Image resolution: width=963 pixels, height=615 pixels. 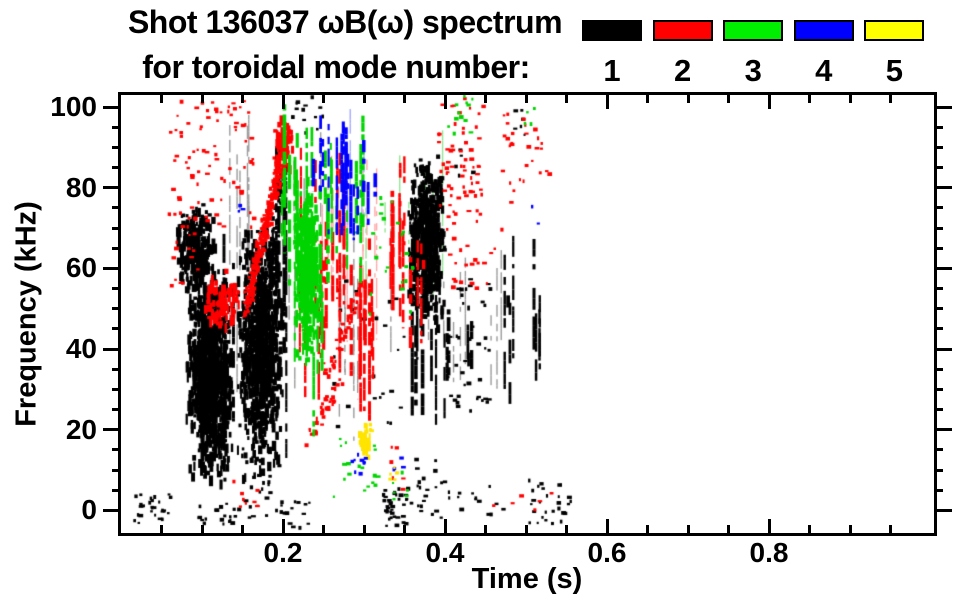 I want to click on y-axis-tick-label: 100, so click(x=73, y=107).